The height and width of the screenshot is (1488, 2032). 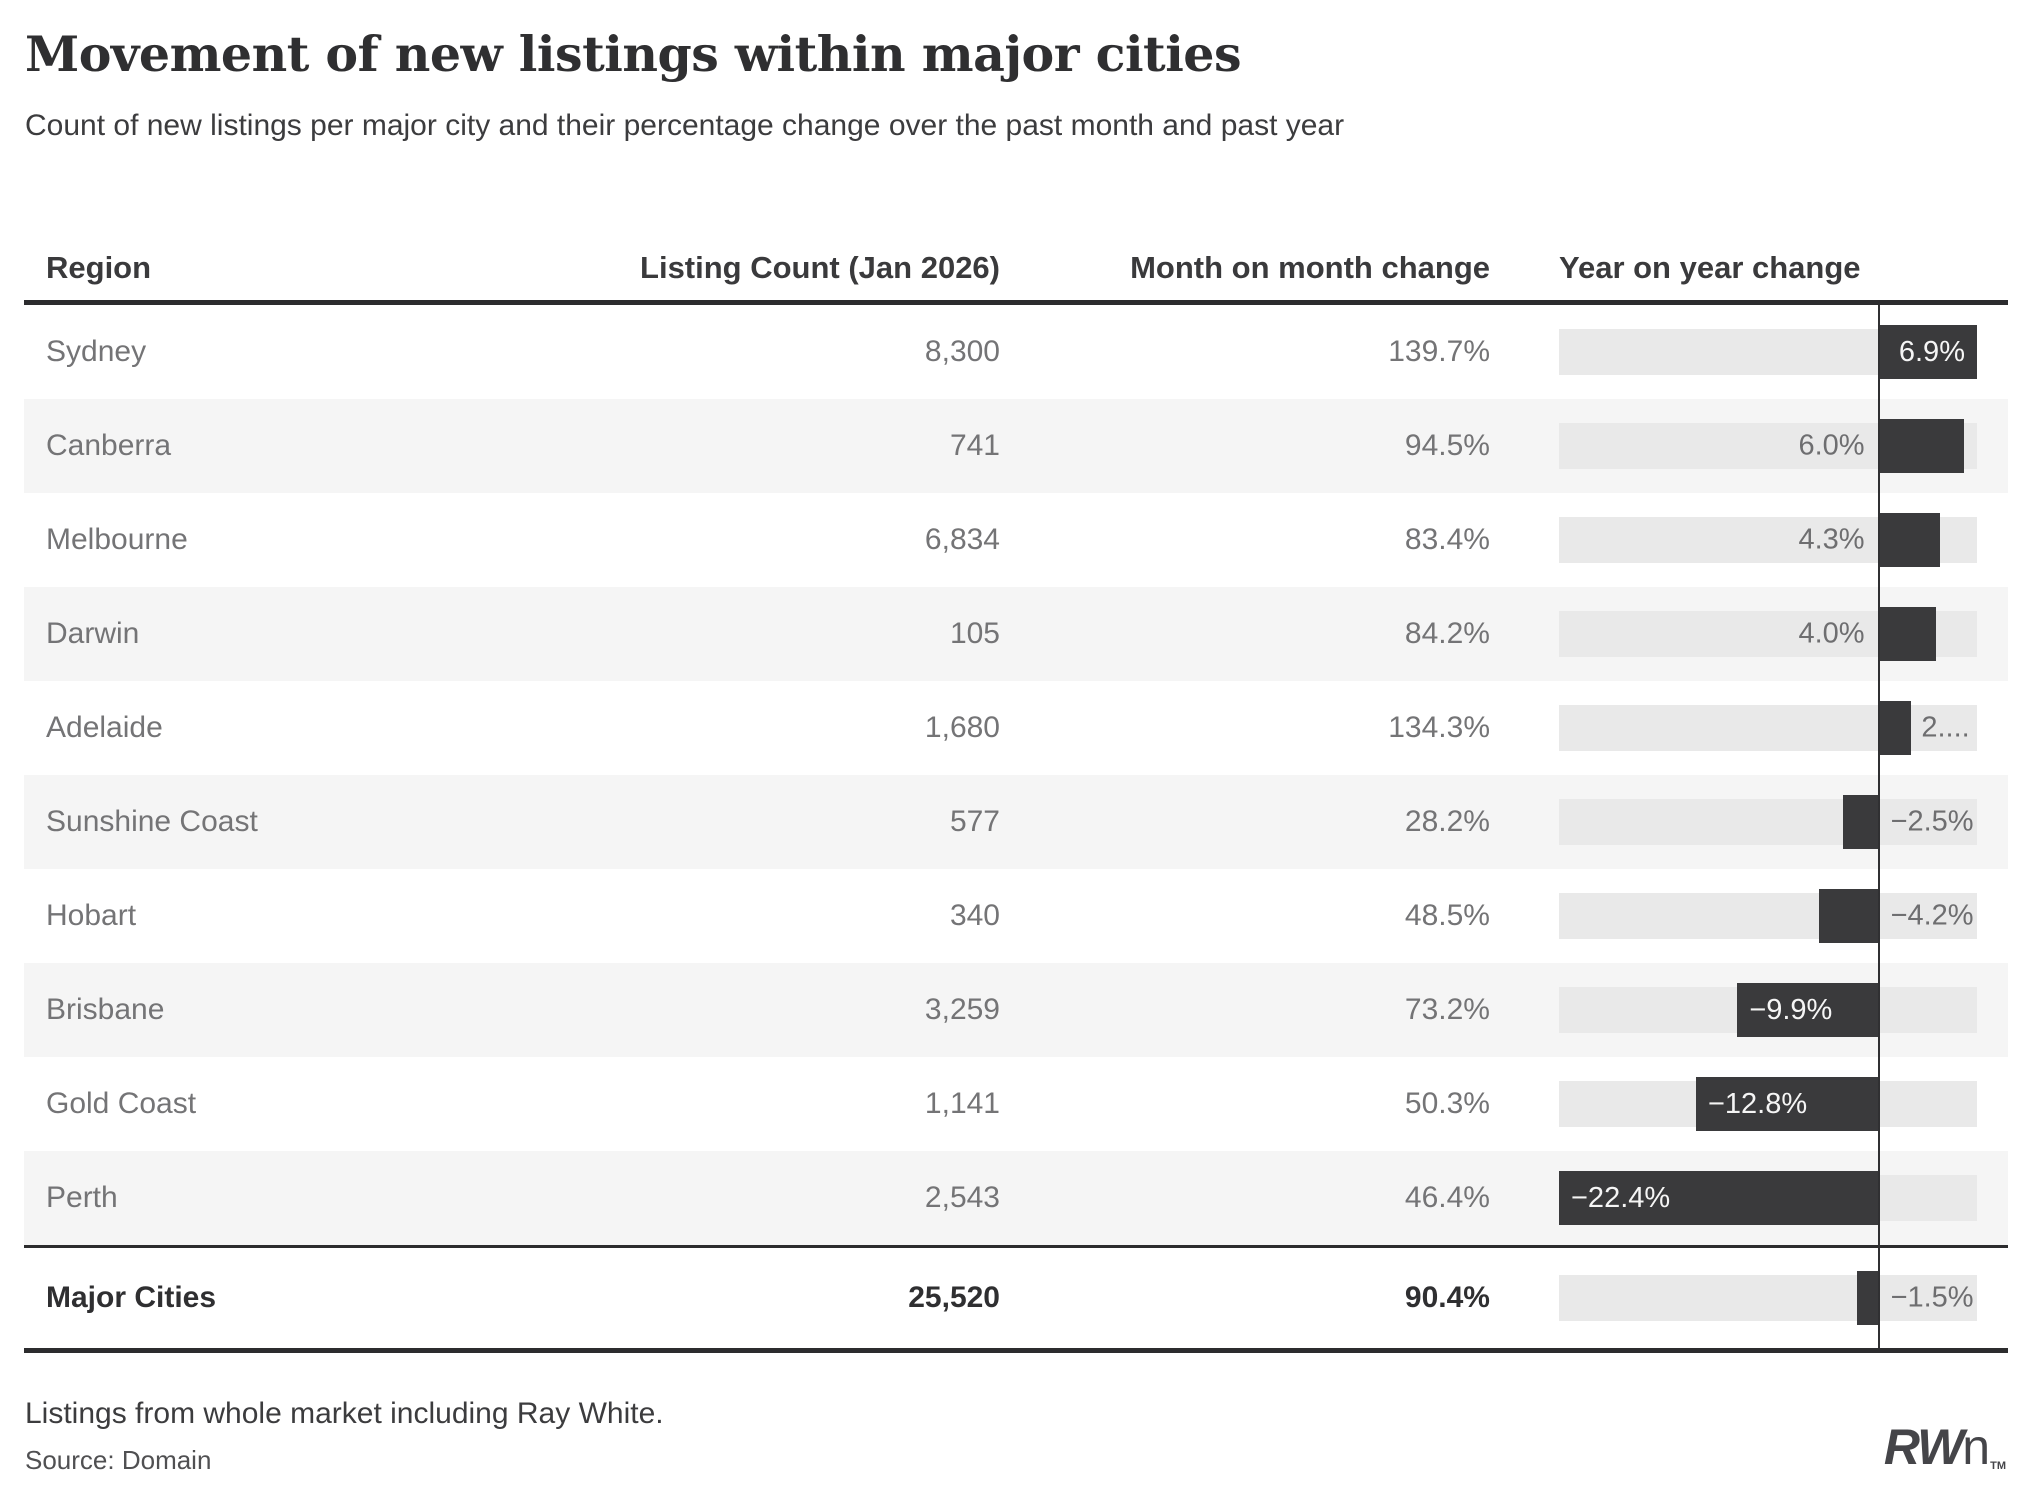 What do you see at coordinates (117, 540) in the screenshot?
I see `region-cell: Melbourne` at bounding box center [117, 540].